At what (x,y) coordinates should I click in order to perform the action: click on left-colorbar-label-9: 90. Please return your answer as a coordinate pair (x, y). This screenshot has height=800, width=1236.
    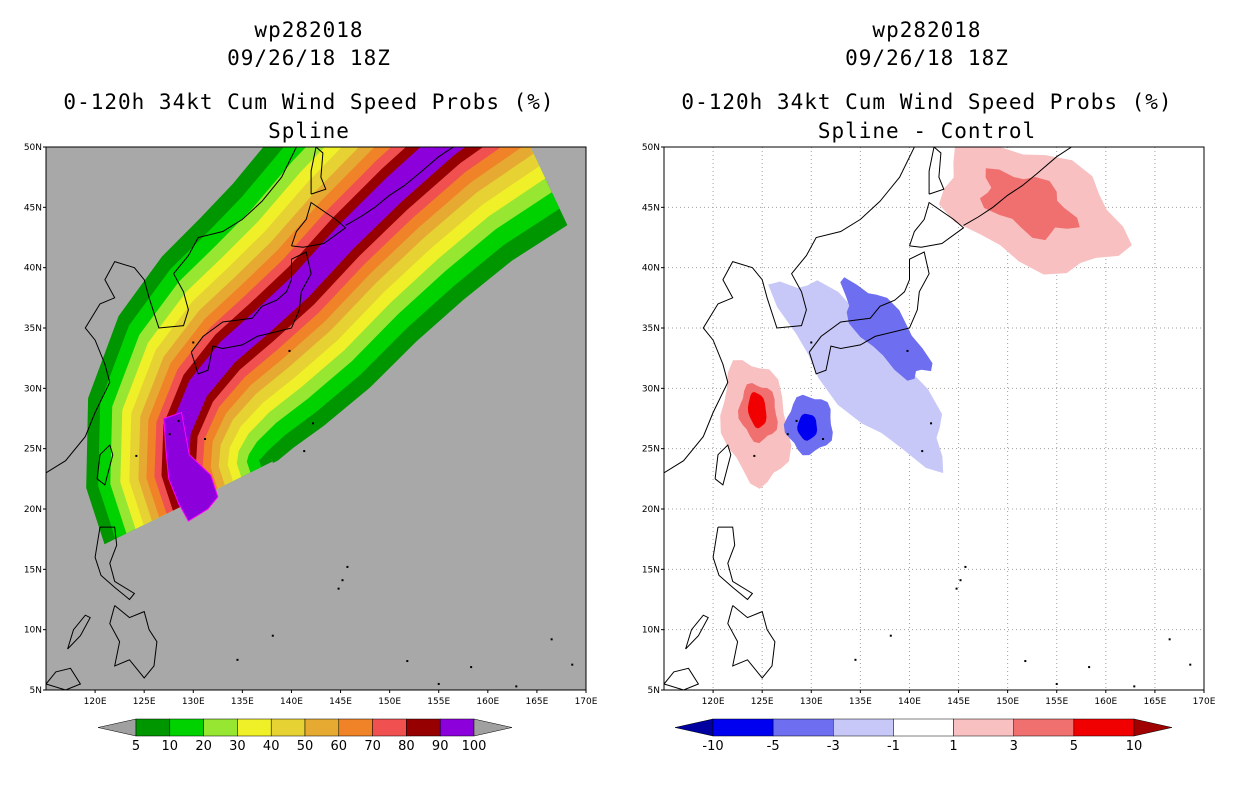
    Looking at the image, I should click on (440, 746).